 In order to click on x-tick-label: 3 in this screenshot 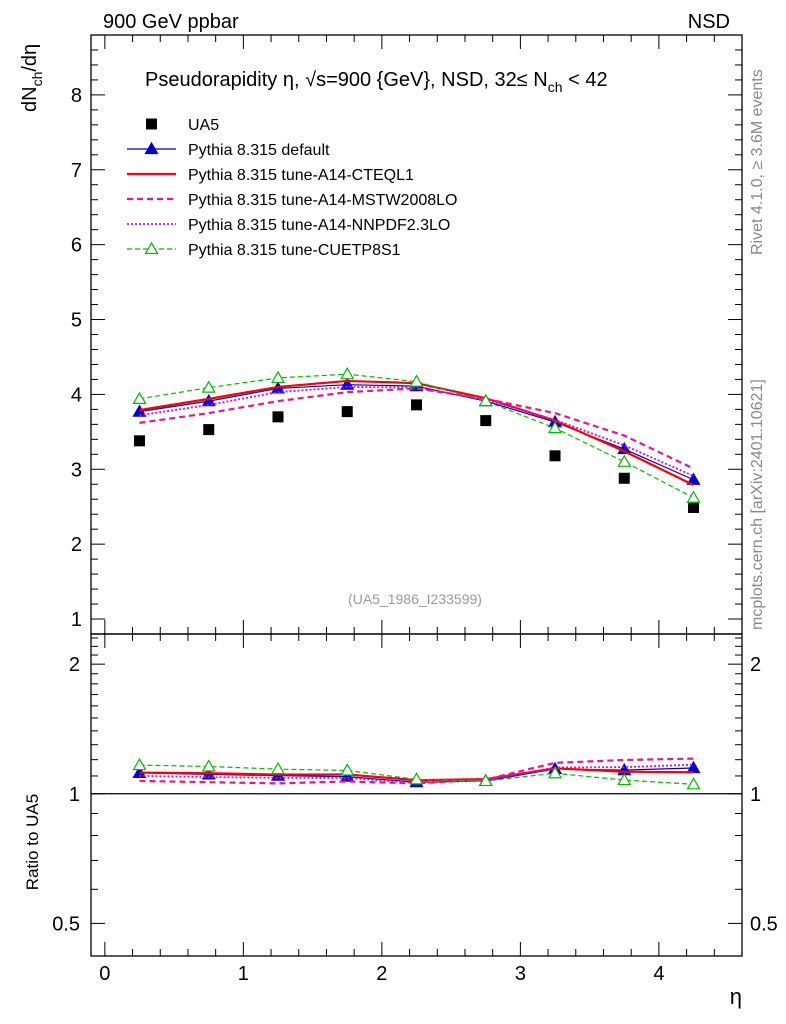, I will do `click(520, 974)`.